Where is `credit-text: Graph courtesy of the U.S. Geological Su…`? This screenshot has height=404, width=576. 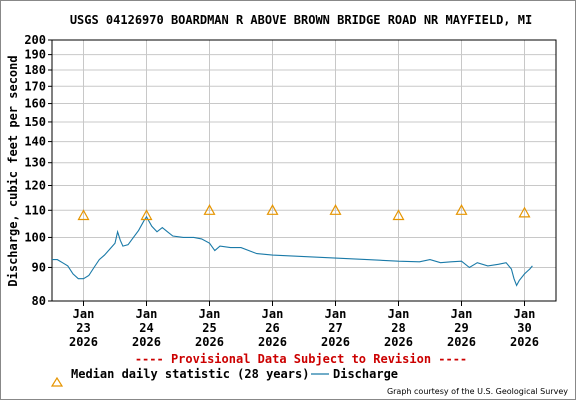
credit-text: Graph courtesy of the U.S. Geological Su… is located at coordinates (477, 391).